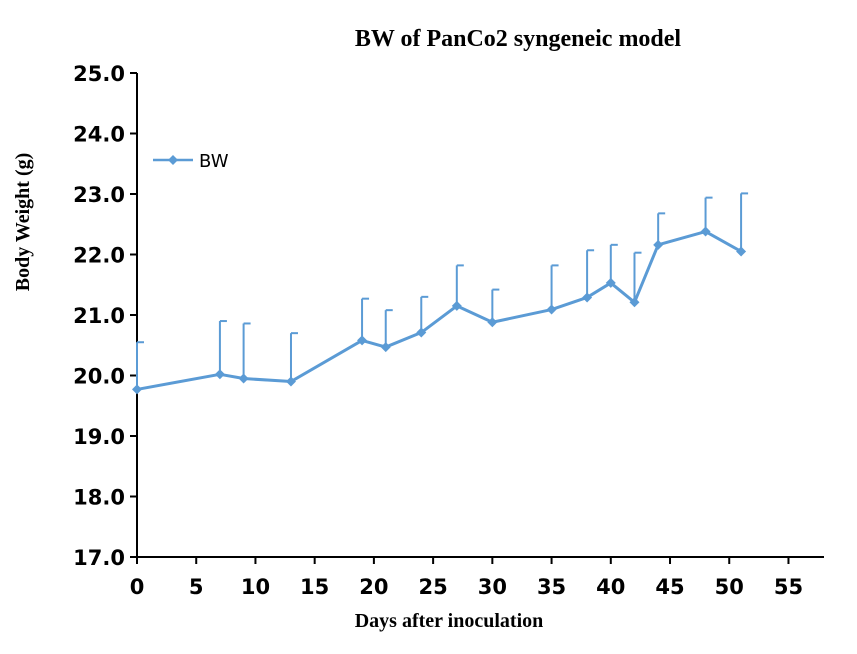 This screenshot has height=654, width=857. I want to click on x-tick-label: 50, so click(729, 587).